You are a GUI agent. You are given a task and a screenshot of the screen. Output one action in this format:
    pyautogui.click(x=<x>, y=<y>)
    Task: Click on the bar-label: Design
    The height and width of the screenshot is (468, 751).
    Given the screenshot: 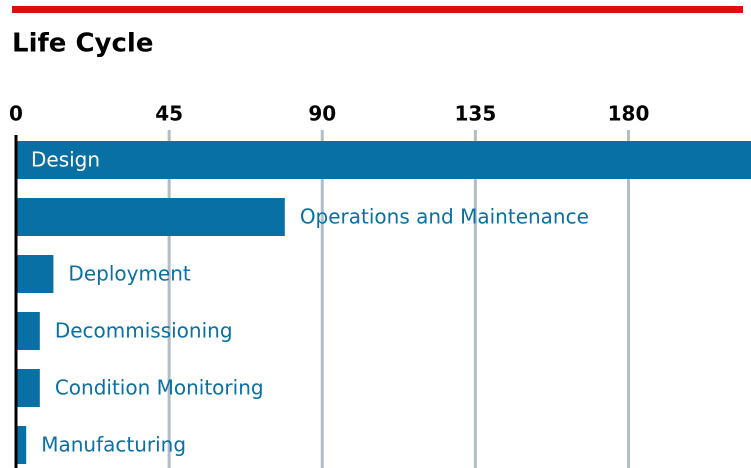 What is the action you would take?
    pyautogui.click(x=65, y=160)
    